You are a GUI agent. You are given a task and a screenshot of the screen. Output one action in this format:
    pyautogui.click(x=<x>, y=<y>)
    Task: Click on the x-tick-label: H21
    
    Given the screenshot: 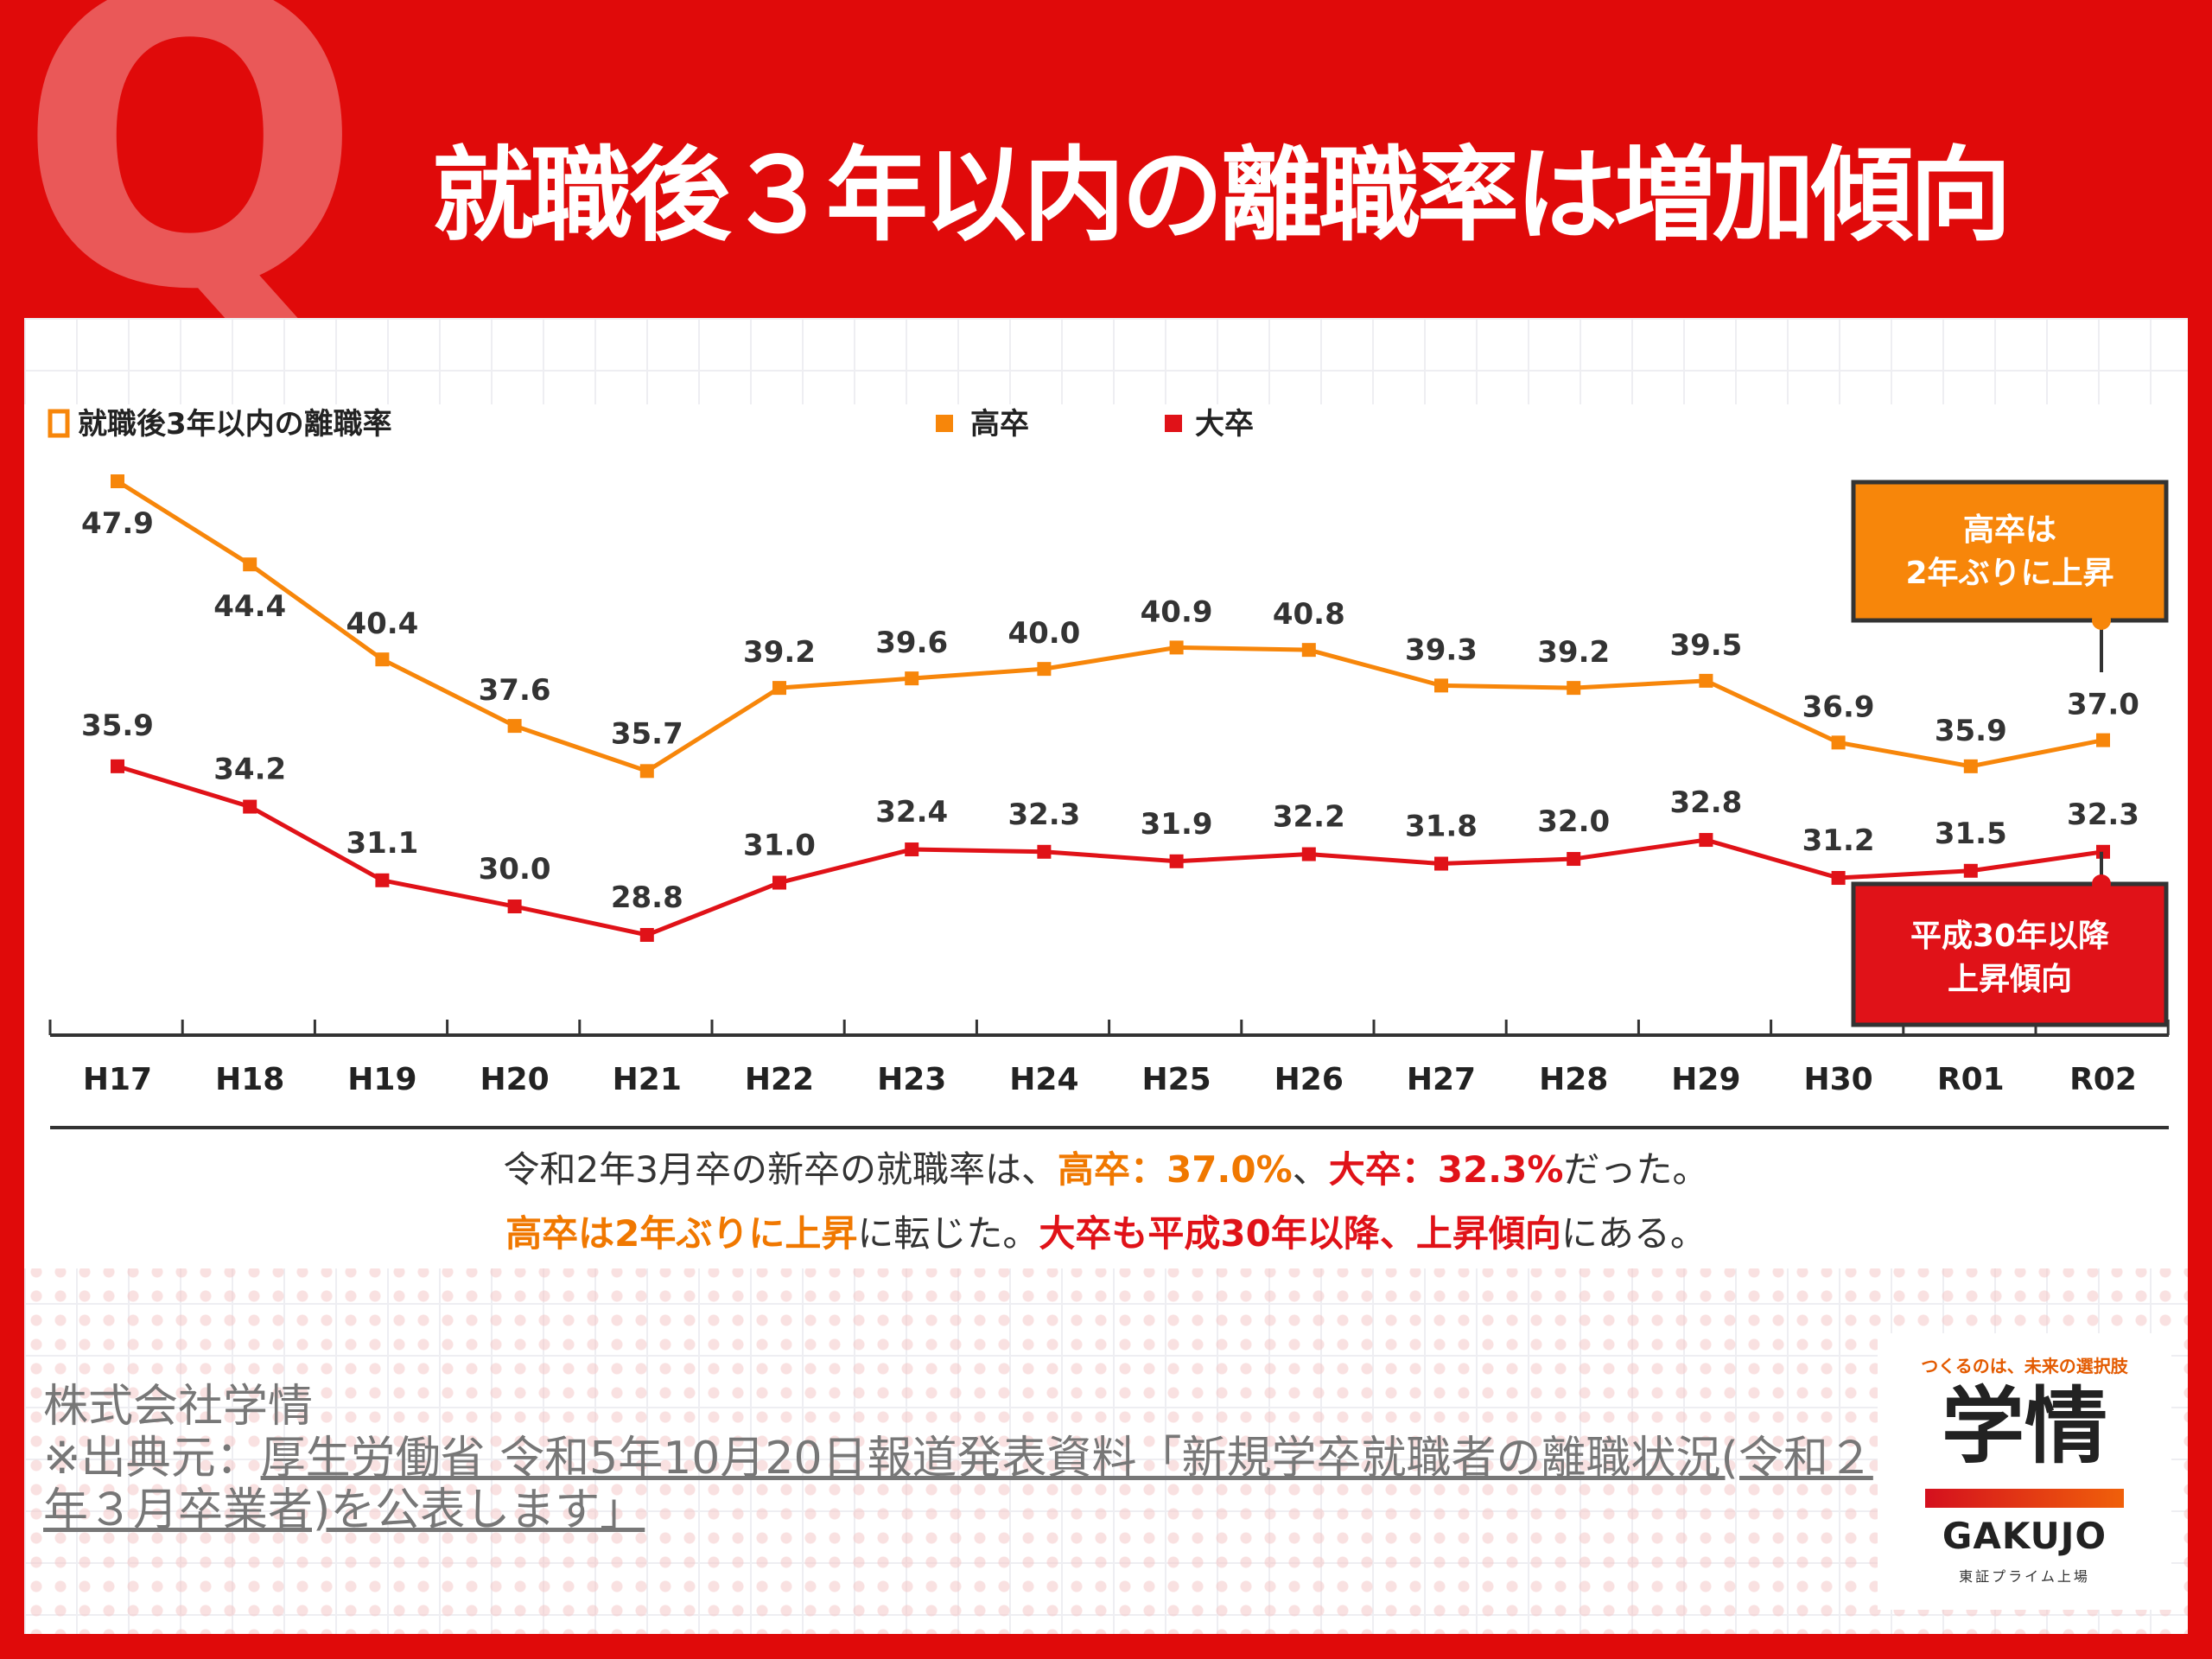 What is the action you would take?
    pyautogui.click(x=647, y=1079)
    